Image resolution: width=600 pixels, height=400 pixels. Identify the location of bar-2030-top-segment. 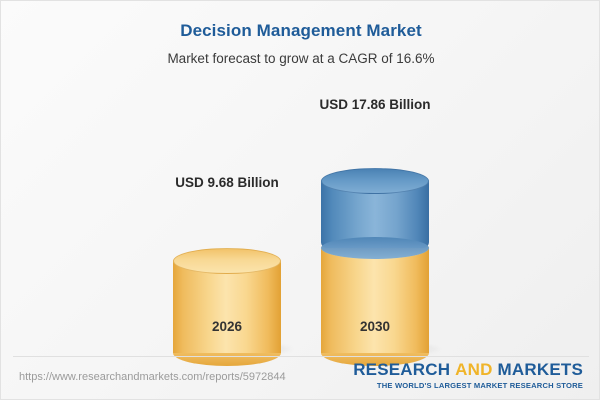
(375, 213).